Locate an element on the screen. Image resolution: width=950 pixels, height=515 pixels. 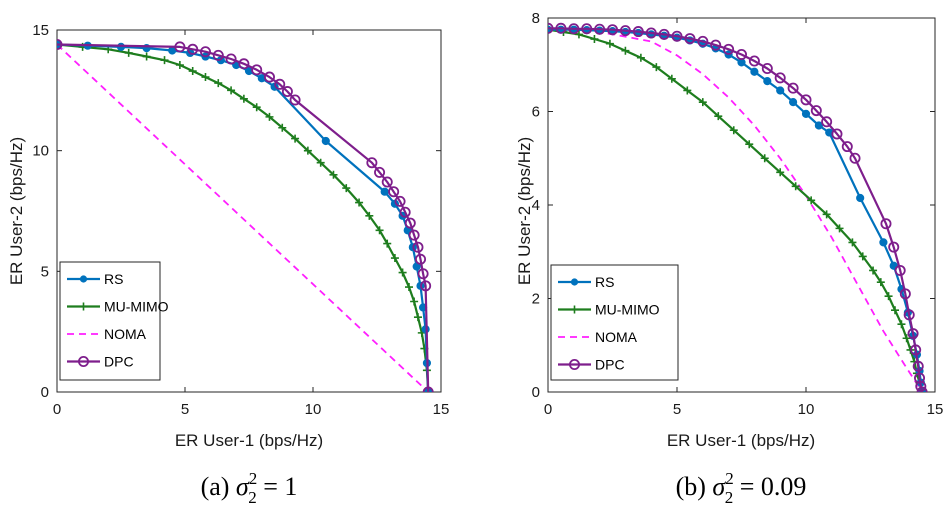
y-tick-label: 5 is located at coordinates (45, 271).